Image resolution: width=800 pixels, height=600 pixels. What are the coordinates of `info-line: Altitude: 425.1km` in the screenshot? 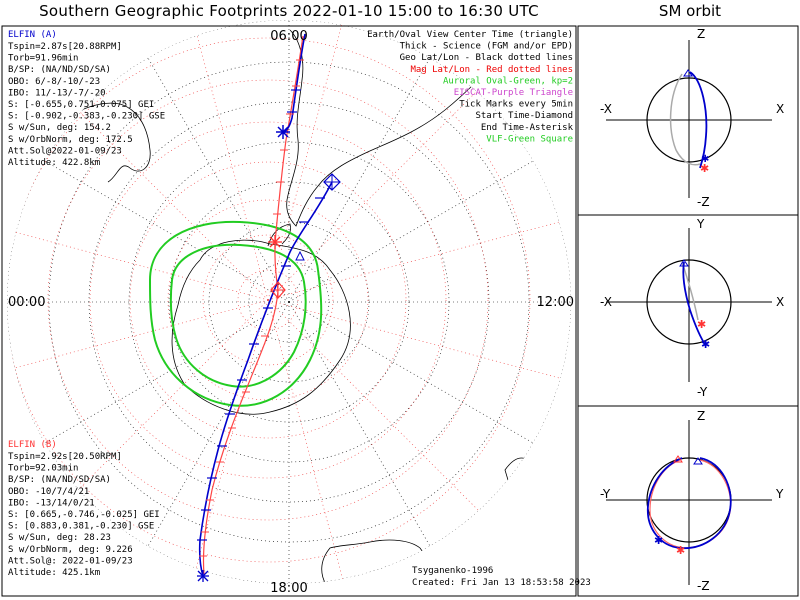 It's located at (54, 573).